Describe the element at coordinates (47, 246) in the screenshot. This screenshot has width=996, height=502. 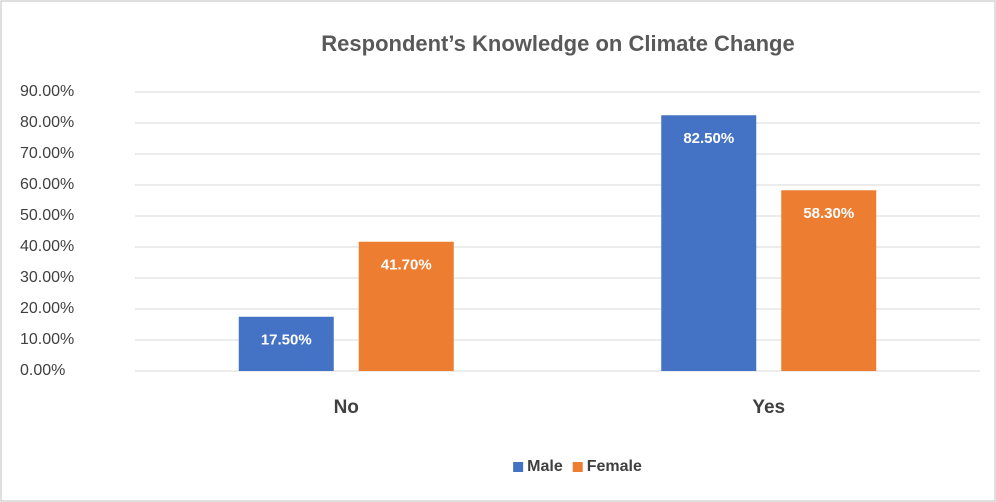
I see `y-tick-label: 40.00%` at that location.